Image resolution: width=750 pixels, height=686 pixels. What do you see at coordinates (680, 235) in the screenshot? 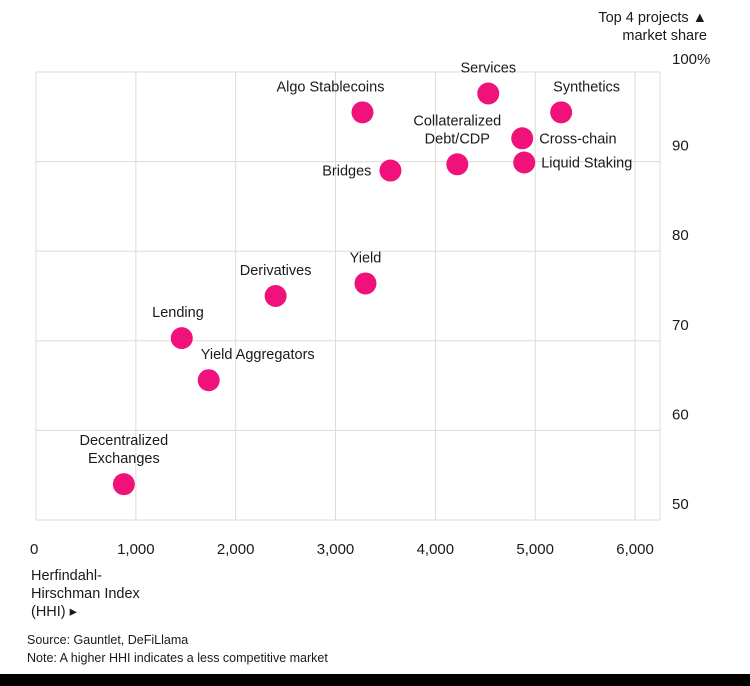
I see `y-tick-label: 80` at bounding box center [680, 235].